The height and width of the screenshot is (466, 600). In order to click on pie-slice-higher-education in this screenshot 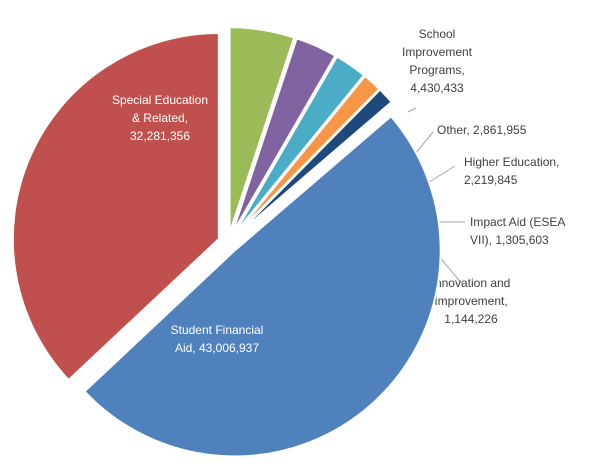, I will do `click(299, 145)`.